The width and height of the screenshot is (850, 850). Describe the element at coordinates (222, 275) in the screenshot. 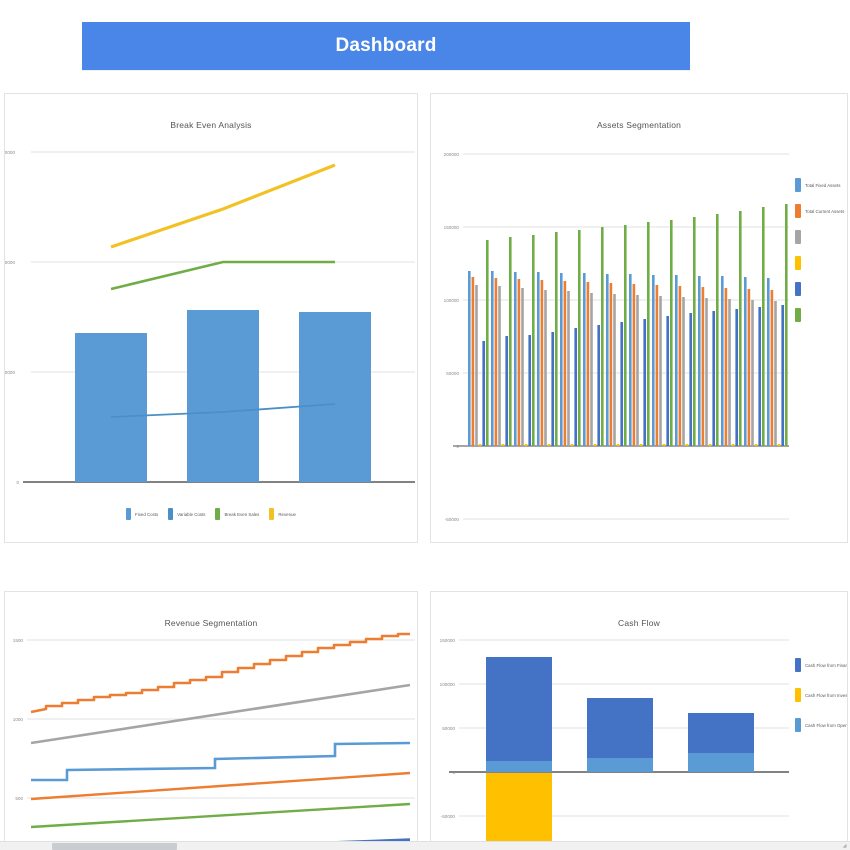

I see `line-series-break-even-sales` at that location.